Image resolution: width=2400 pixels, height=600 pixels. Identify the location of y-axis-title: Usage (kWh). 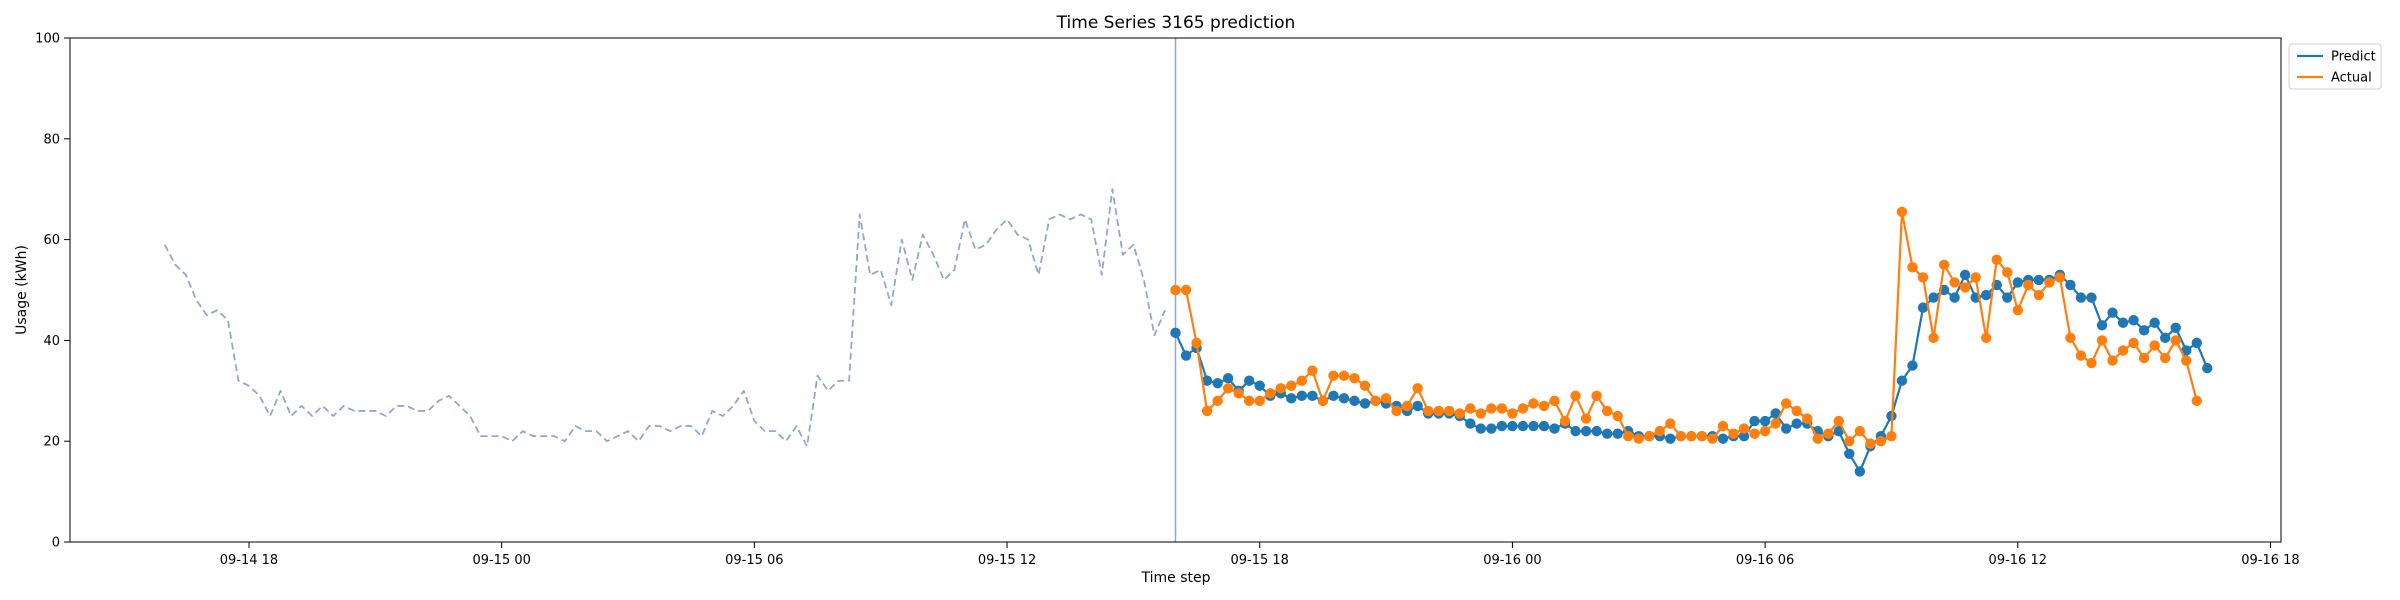
(22, 290).